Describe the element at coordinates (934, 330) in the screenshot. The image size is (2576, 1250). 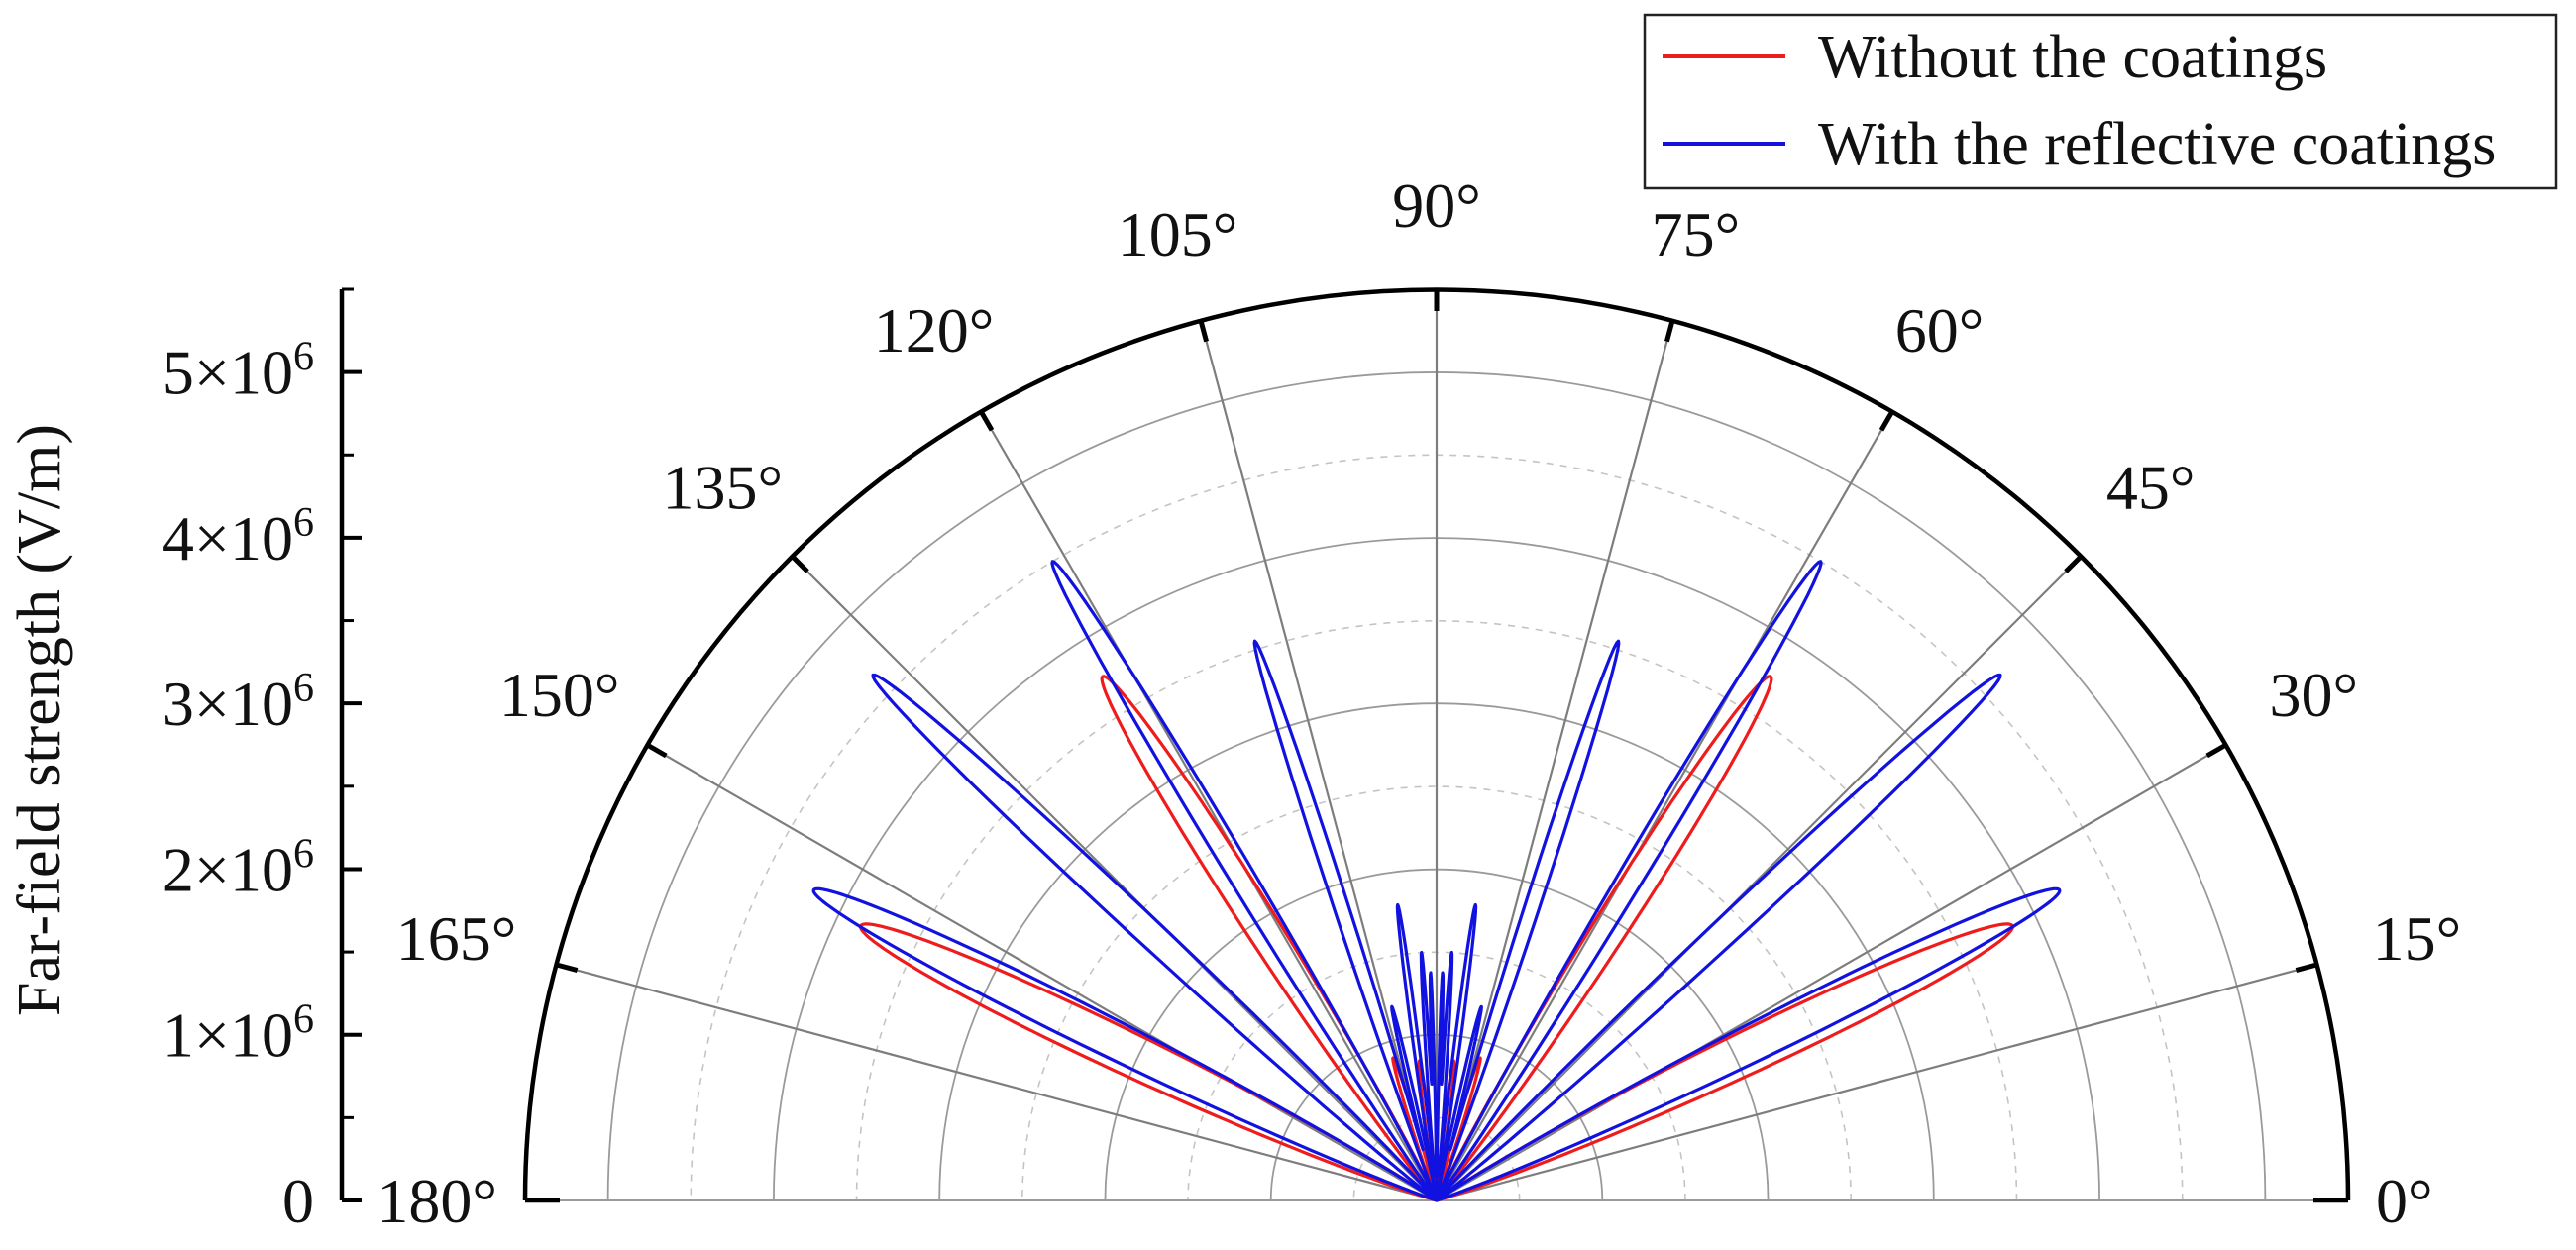
I see `angle-tick-label: 120°` at that location.